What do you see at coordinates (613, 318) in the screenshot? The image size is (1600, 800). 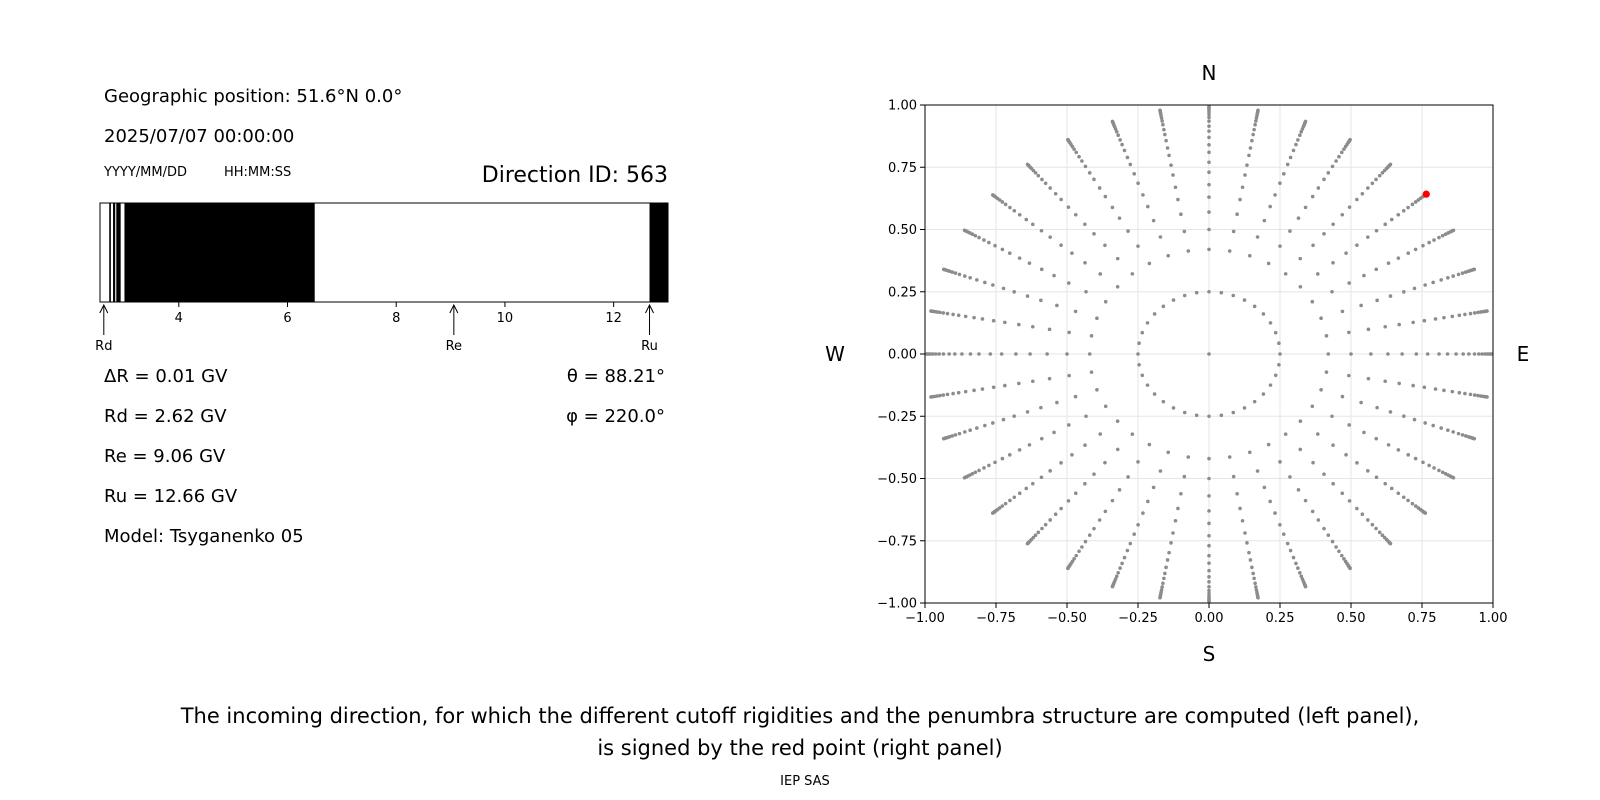 I see `penumbra-tick-label-12: 12` at bounding box center [613, 318].